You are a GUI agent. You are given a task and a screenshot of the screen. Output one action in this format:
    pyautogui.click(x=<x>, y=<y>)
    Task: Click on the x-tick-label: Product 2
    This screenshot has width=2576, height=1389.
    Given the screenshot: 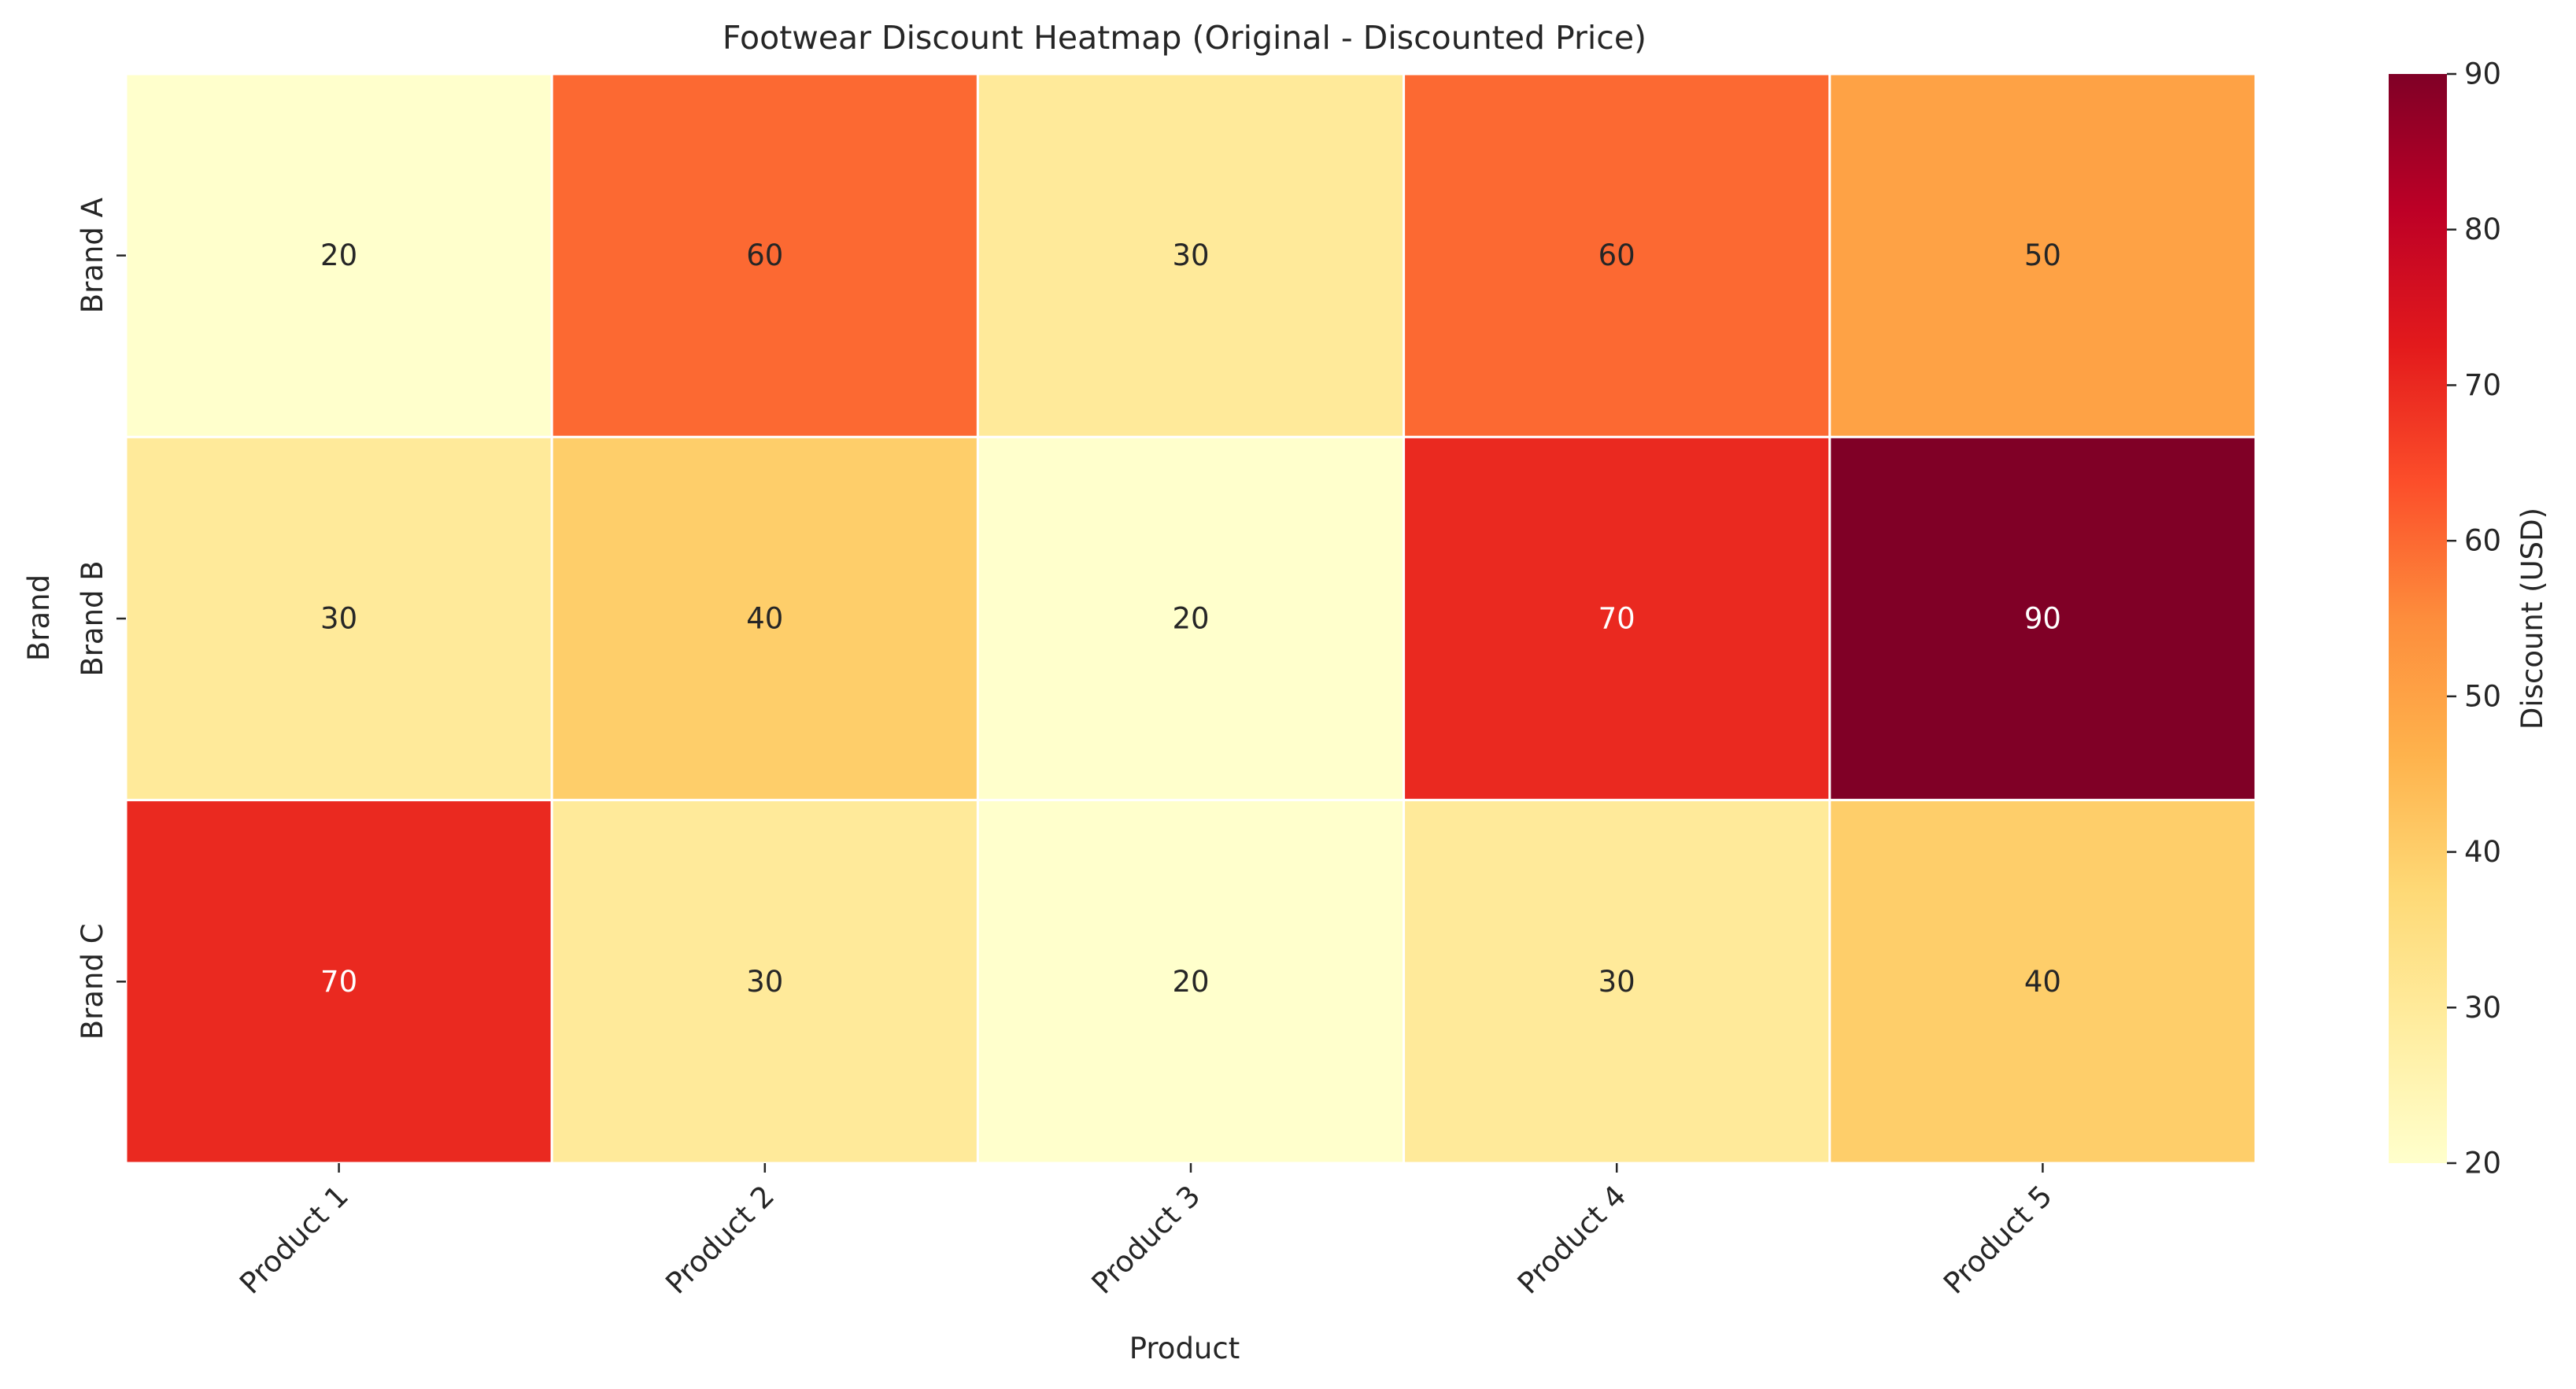 What is the action you would take?
    pyautogui.click(x=720, y=1240)
    